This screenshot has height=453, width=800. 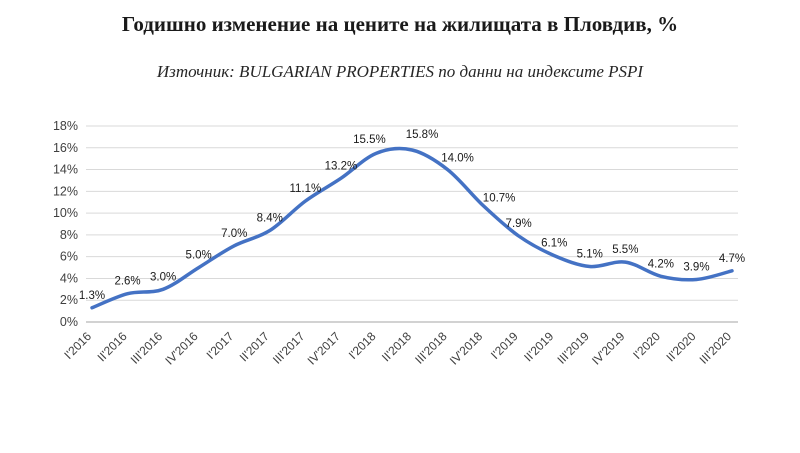 What do you see at coordinates (341, 167) in the screenshot?
I see `data-point-label: 13.2%` at bounding box center [341, 167].